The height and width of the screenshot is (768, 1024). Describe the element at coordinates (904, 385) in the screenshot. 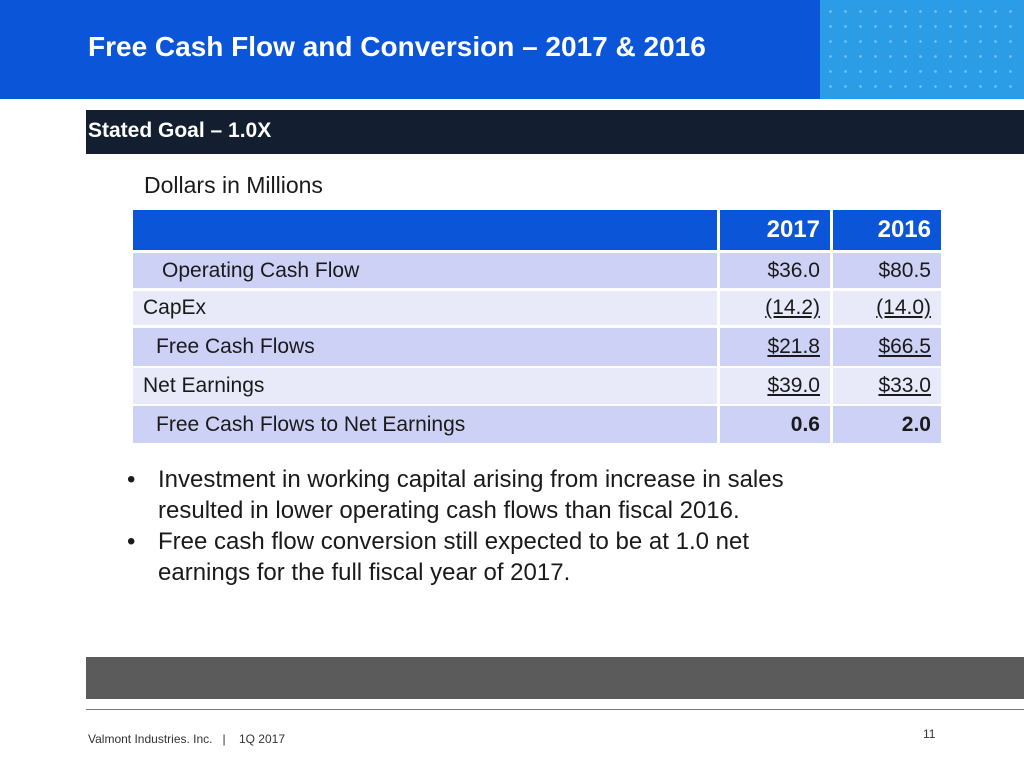

I see `value-2016: $33.0` at that location.